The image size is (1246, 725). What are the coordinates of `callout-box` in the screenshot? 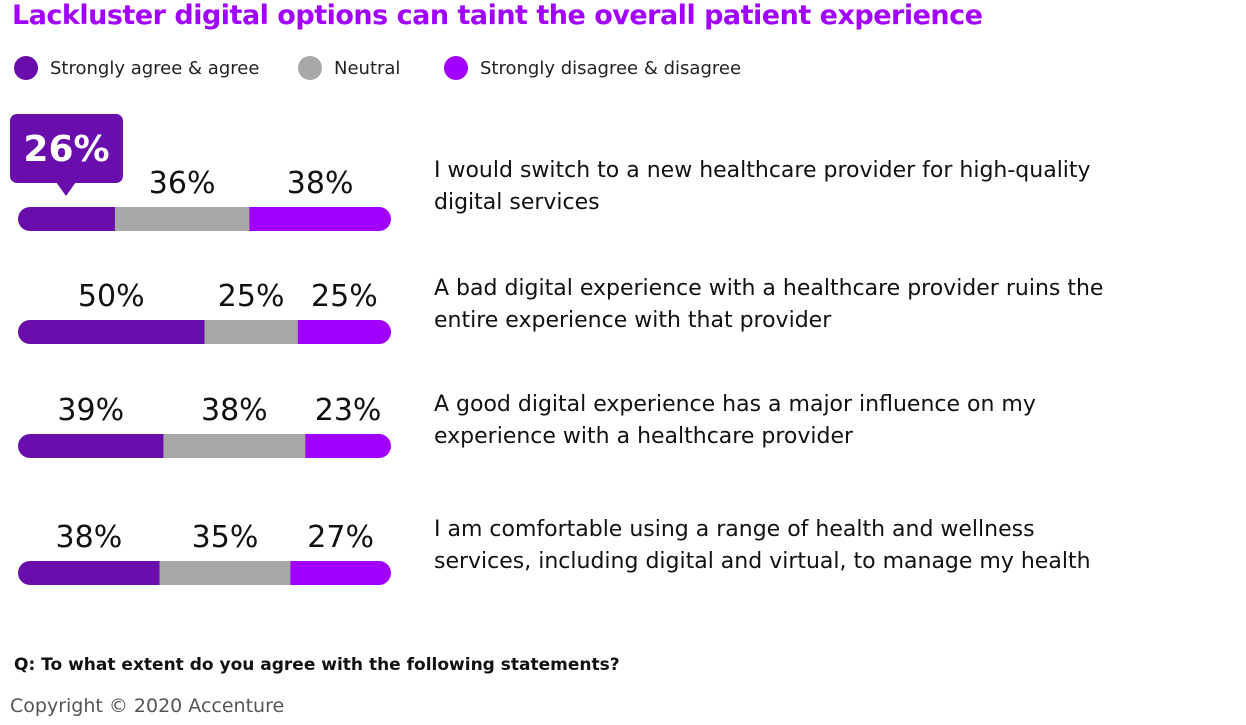 It's located at (66, 148).